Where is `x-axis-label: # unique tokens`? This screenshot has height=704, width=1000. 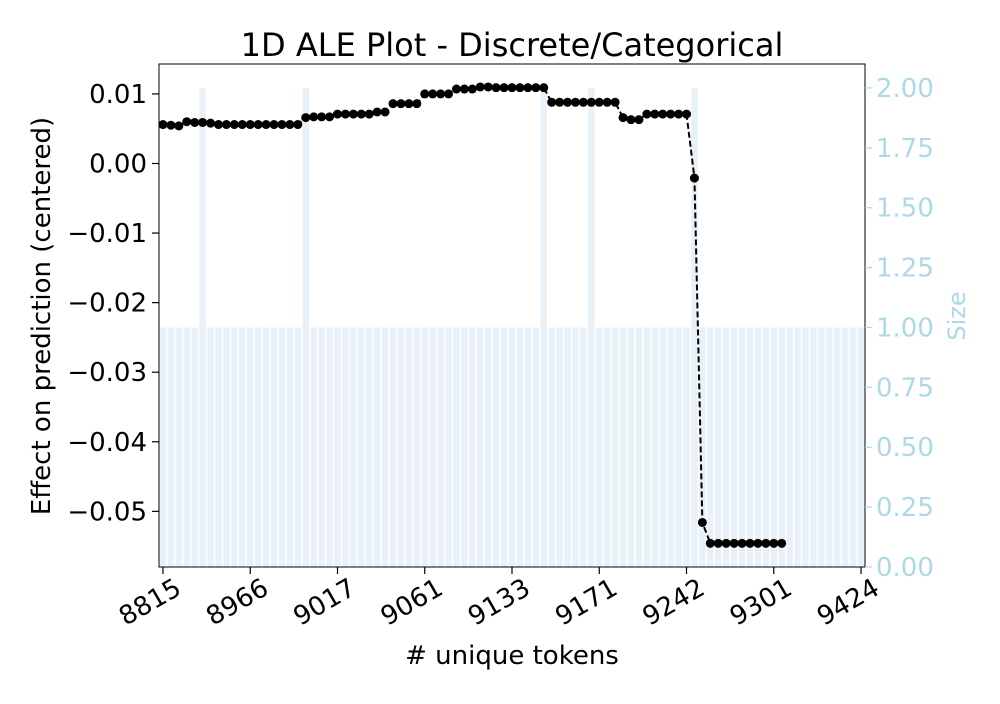
x-axis-label: # unique tokens is located at coordinates (512, 656).